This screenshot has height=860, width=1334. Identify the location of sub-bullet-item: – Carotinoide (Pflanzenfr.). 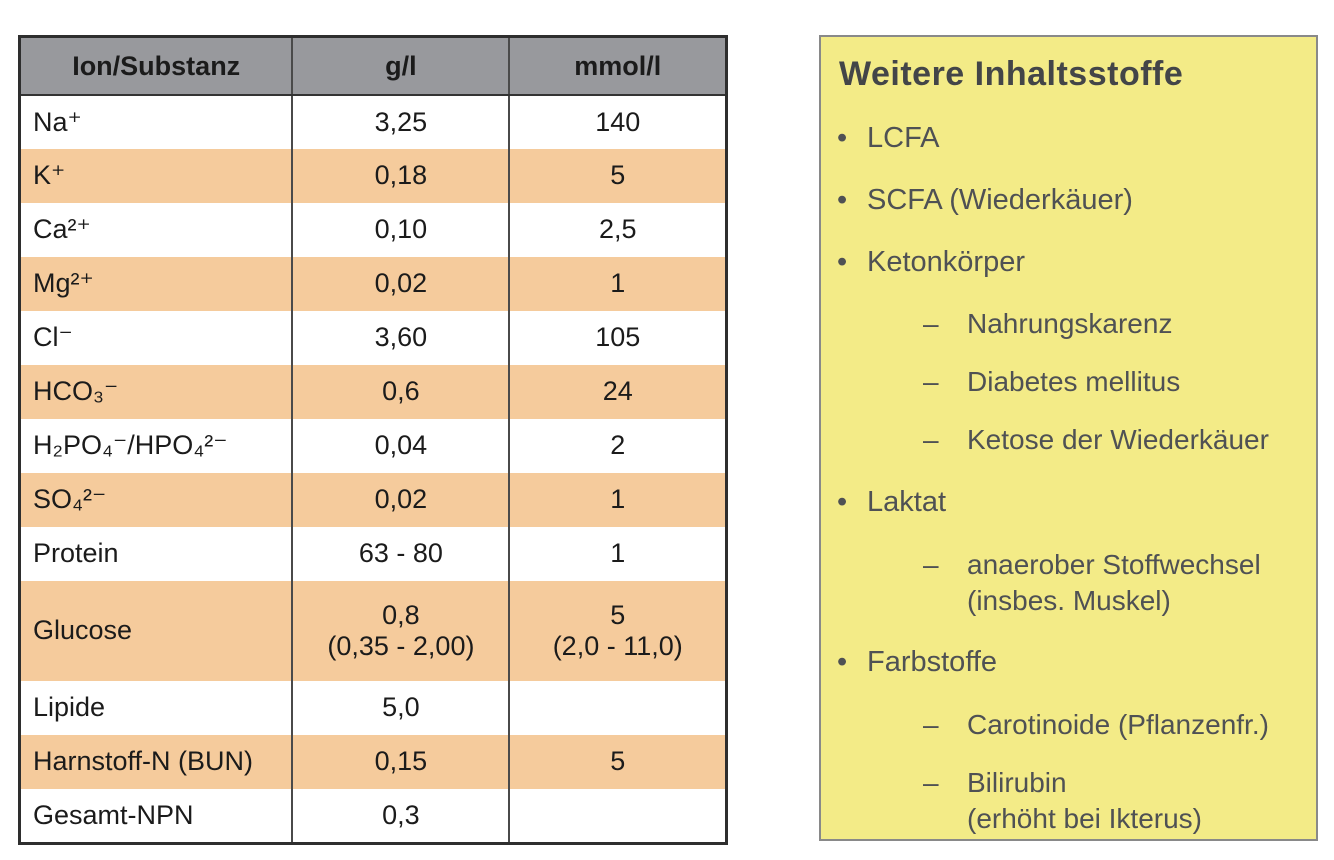
(1066, 725).